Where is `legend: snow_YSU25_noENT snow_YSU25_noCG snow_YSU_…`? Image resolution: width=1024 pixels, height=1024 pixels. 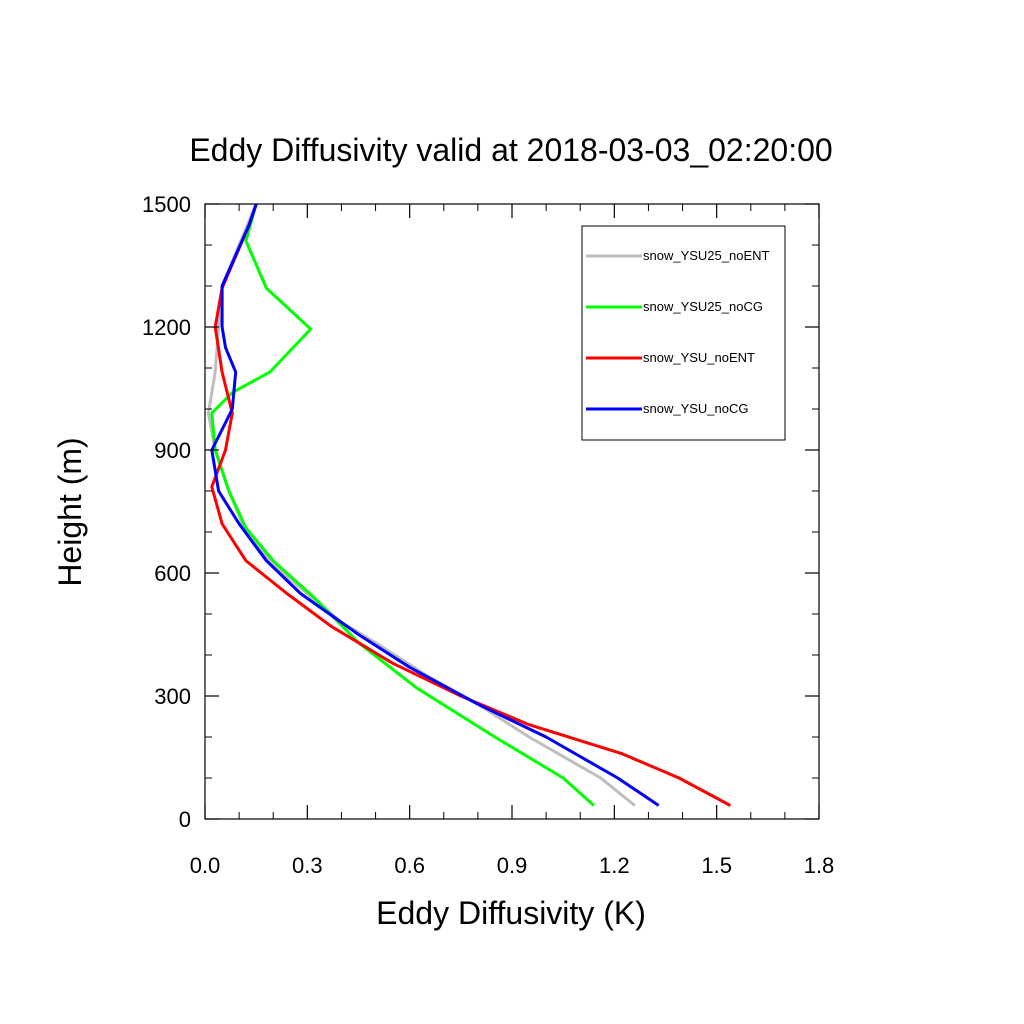 legend: snow_YSU25_noENT snow_YSU25_noCG snow_YSU_… is located at coordinates (683, 333).